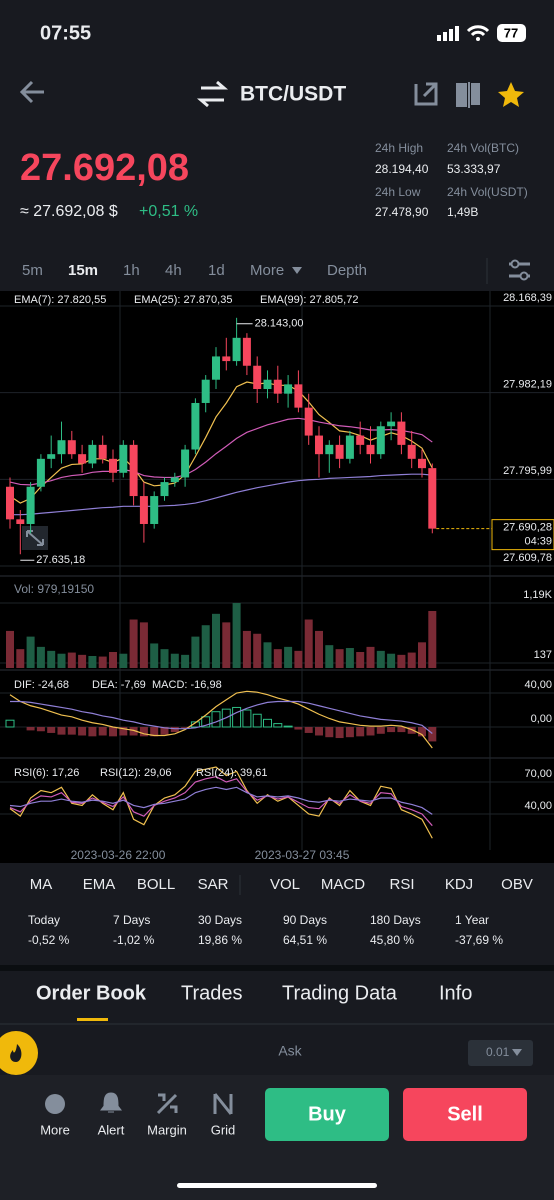  What do you see at coordinates (220, 920) in the screenshot?
I see `performance-label: 30 Days` at bounding box center [220, 920].